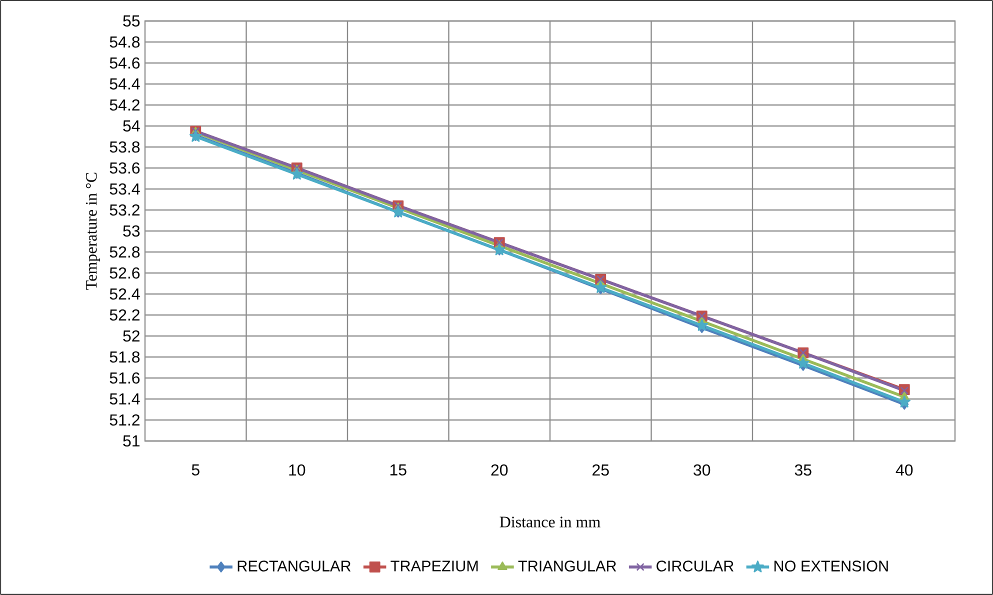  I want to click on y-tick-label: 52.4, so click(125, 294).